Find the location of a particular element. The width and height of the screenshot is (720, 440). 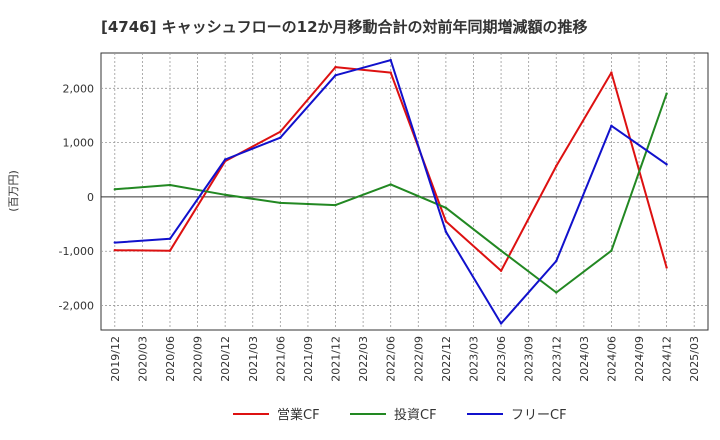

series-3-point-2022/06 is located at coordinates (390, 60).